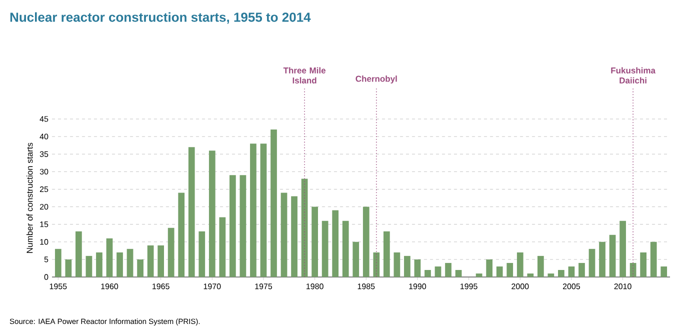 The image size is (690, 332). Describe the element at coordinates (315, 287) in the screenshot. I see `x-tick-label: 1980` at that location.